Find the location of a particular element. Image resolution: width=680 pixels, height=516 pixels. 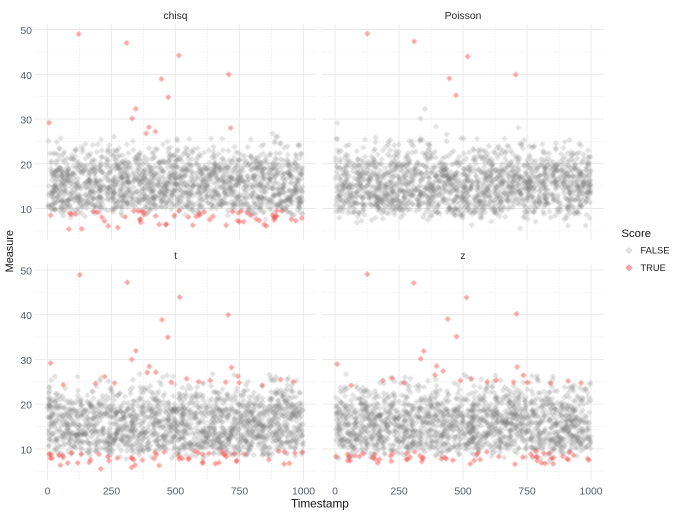

svg-text: 0 is located at coordinates (48, 491).